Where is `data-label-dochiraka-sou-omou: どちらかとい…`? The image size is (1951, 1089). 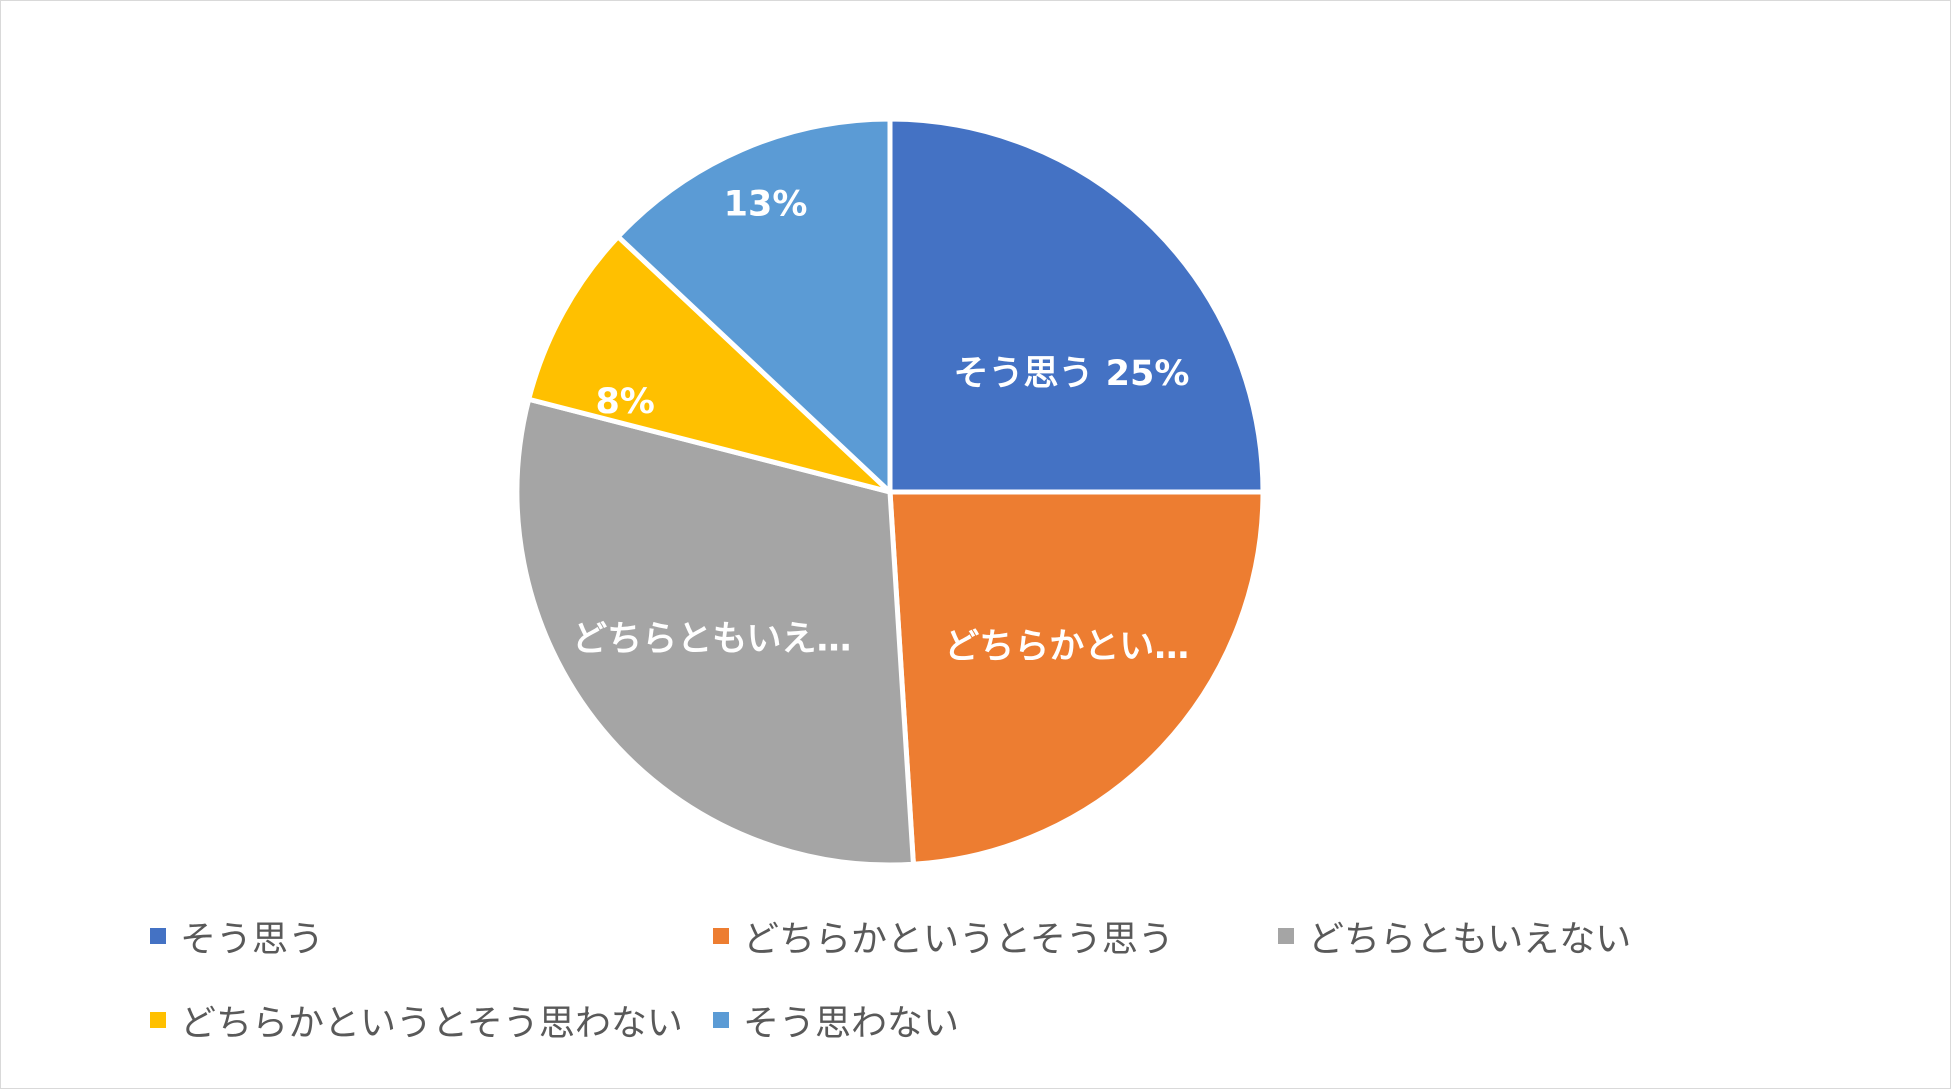 data-label-dochiraka-sou-omou: どちらかとい… is located at coordinates (1066, 647).